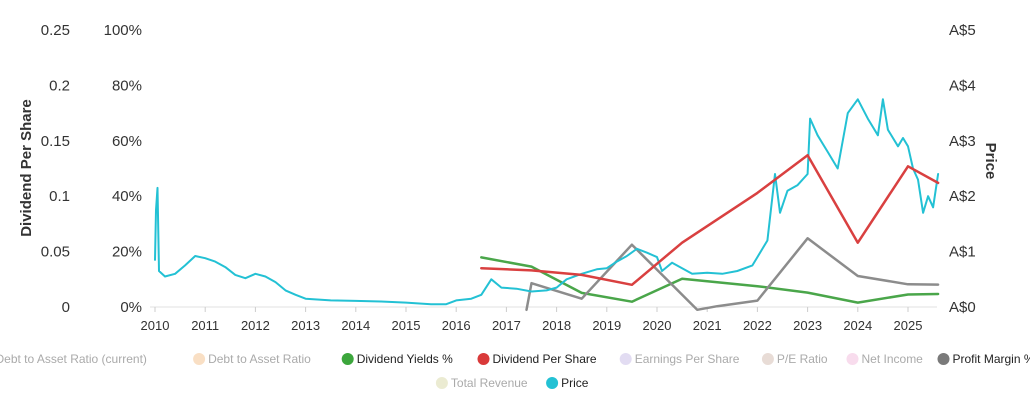 This screenshot has height=400, width=1030. Describe the element at coordinates (59, 196) in the screenshot. I see `y-dps-tick-label: 0.1` at that location.